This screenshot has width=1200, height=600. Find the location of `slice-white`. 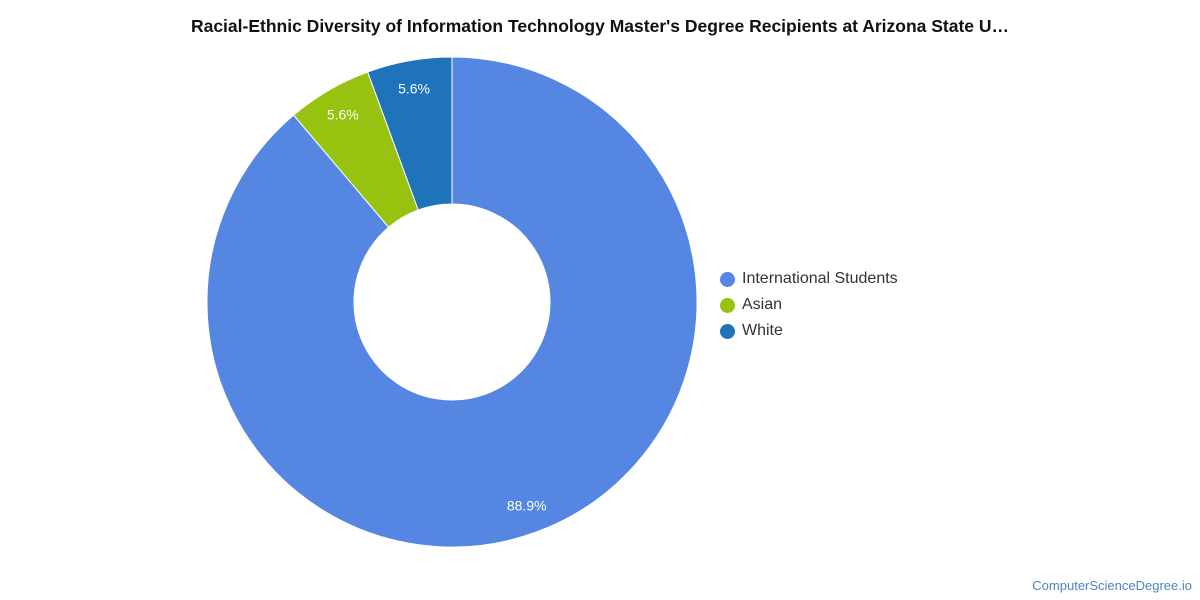

slice-white is located at coordinates (410, 133).